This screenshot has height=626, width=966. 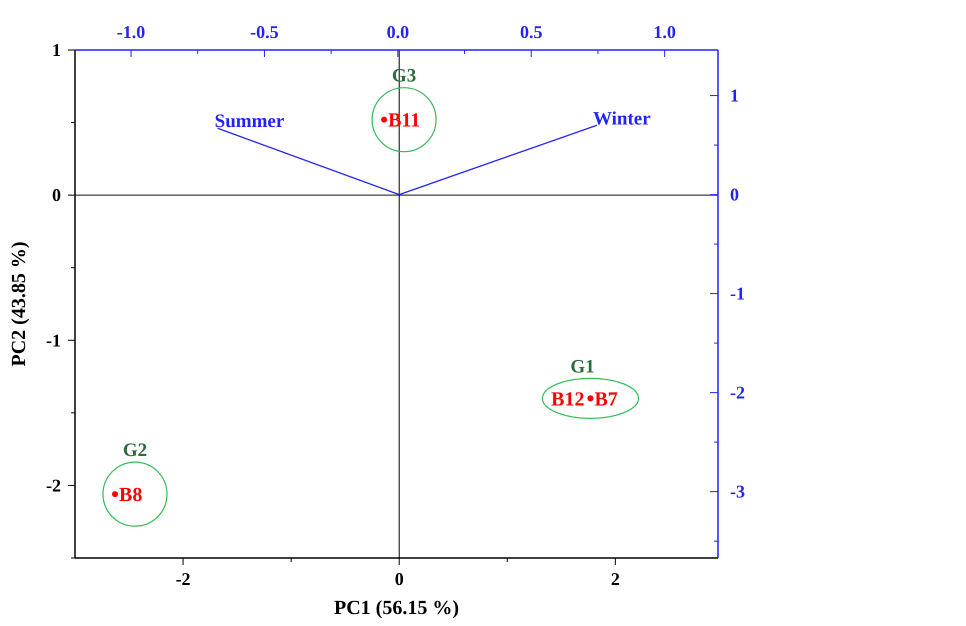 What do you see at coordinates (615, 579) in the screenshot?
I see `x-tick-label: 2` at bounding box center [615, 579].